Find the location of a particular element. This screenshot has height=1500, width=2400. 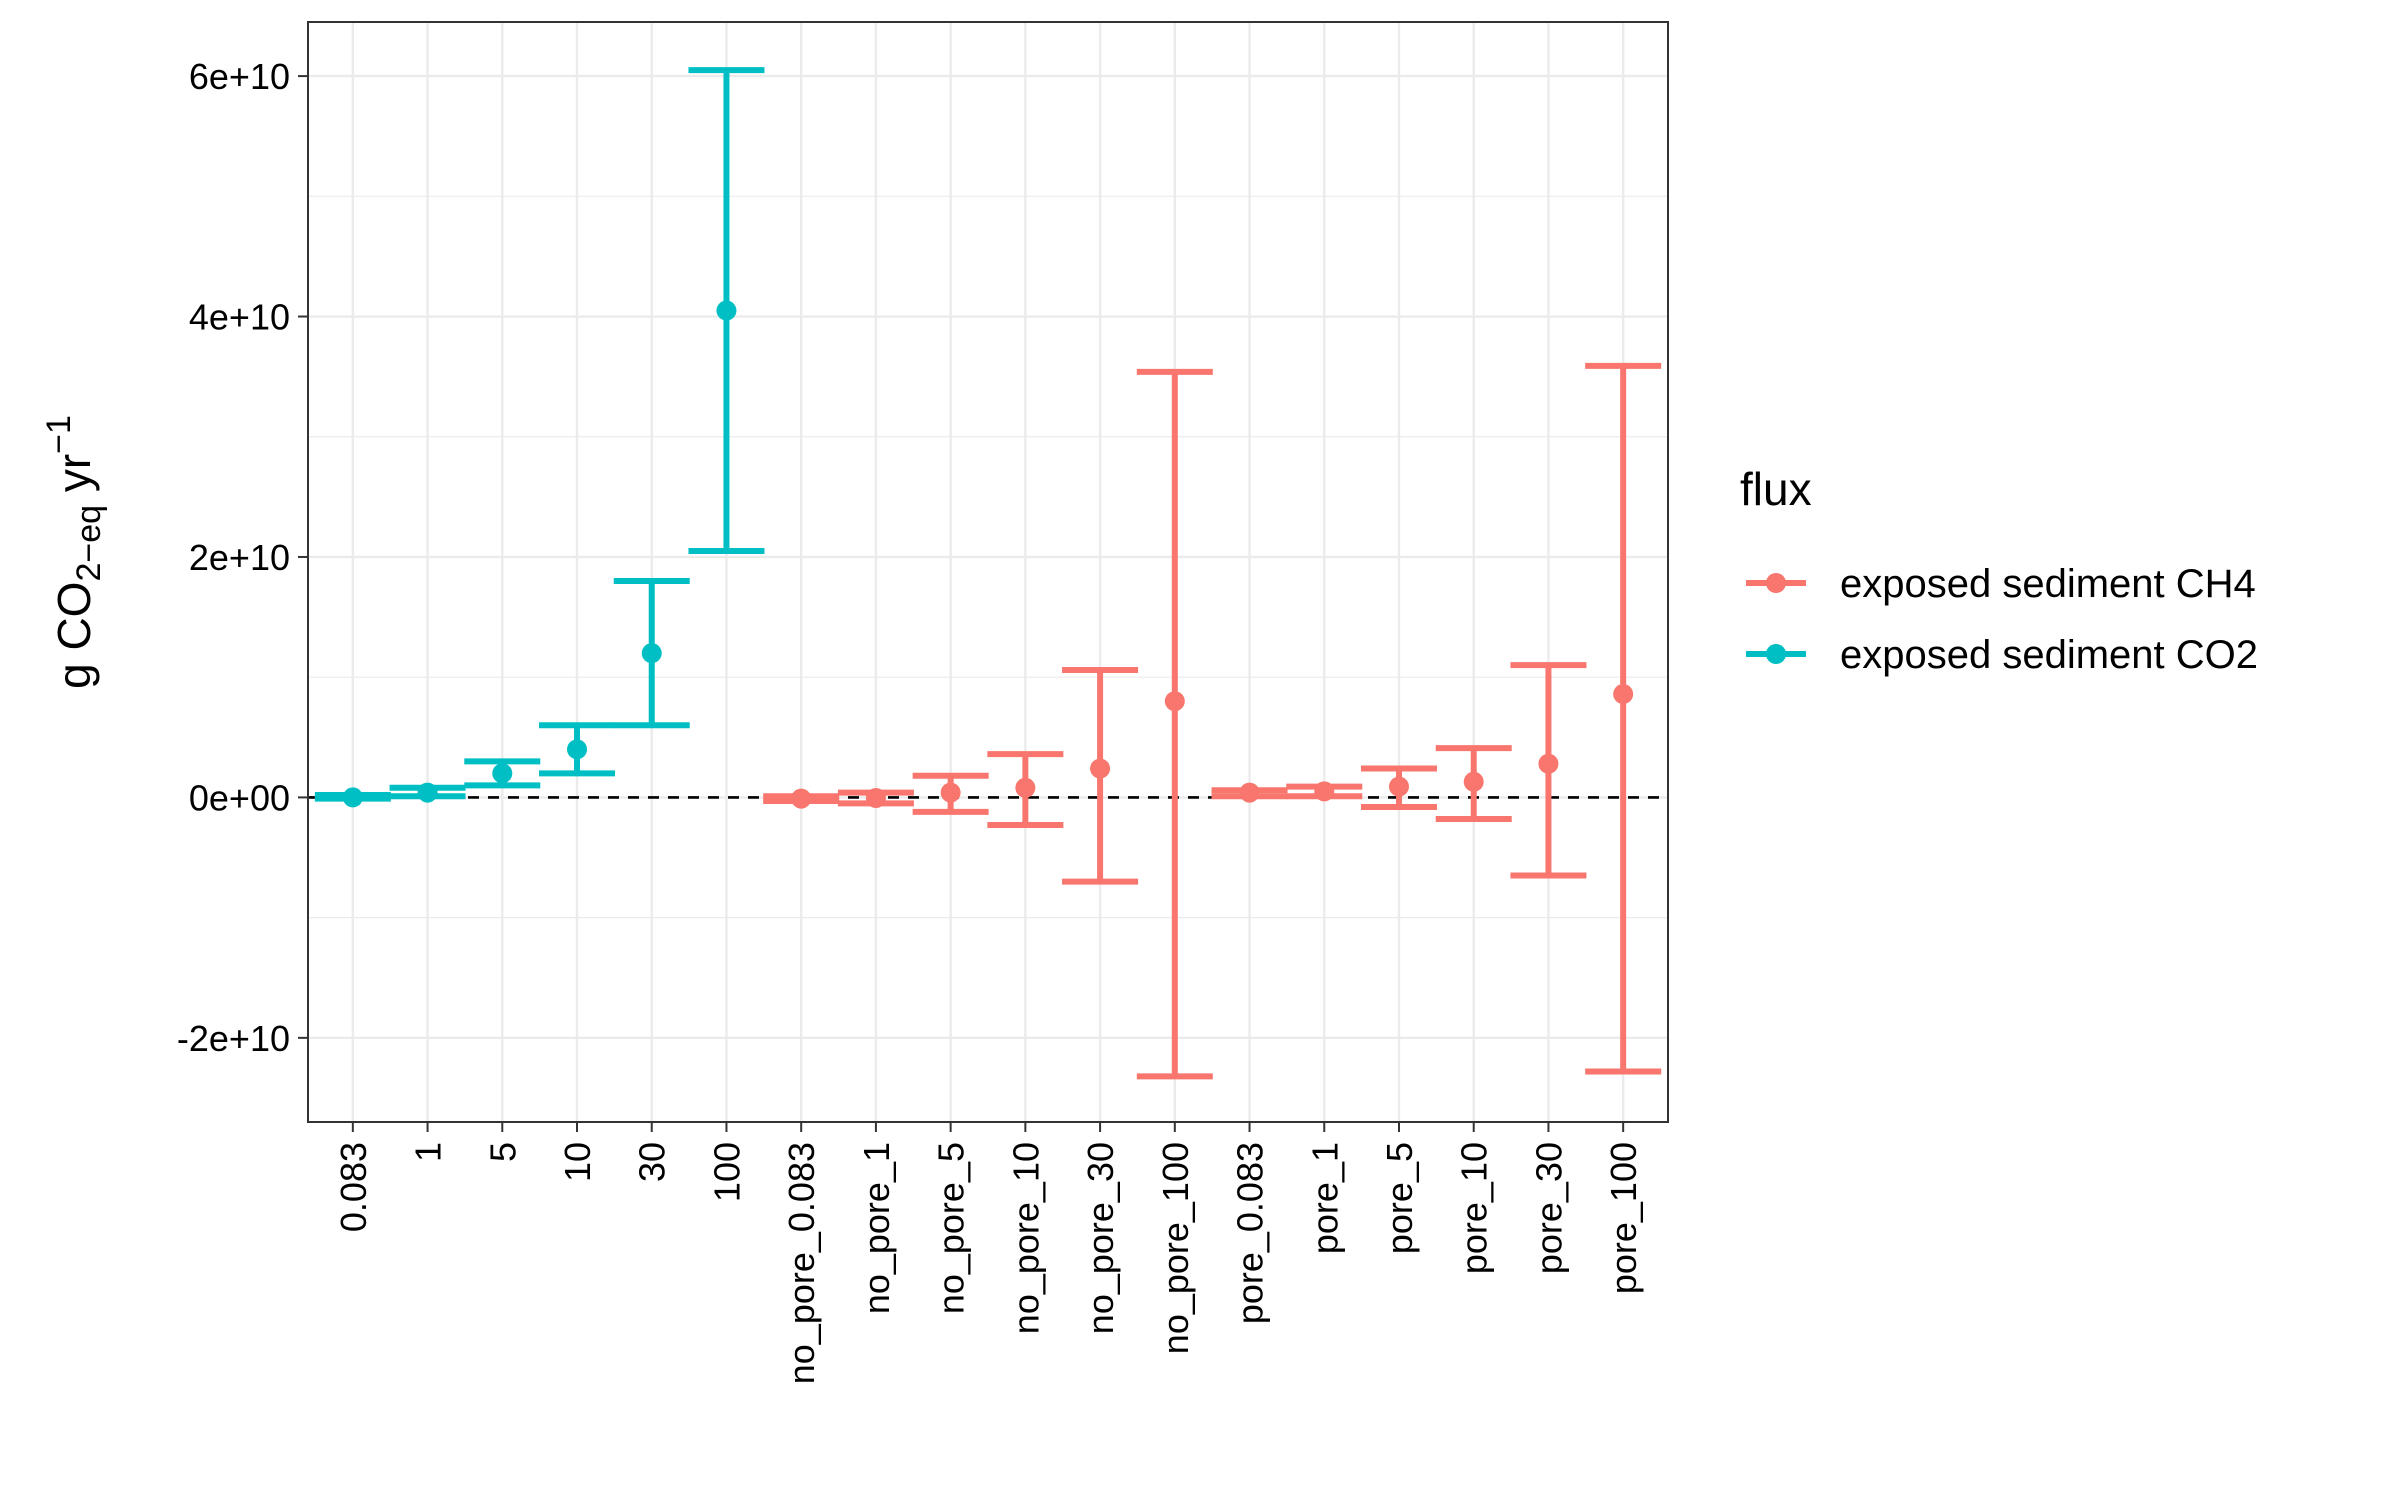

x-tick-label: 0.083 is located at coordinates (353, 1187).